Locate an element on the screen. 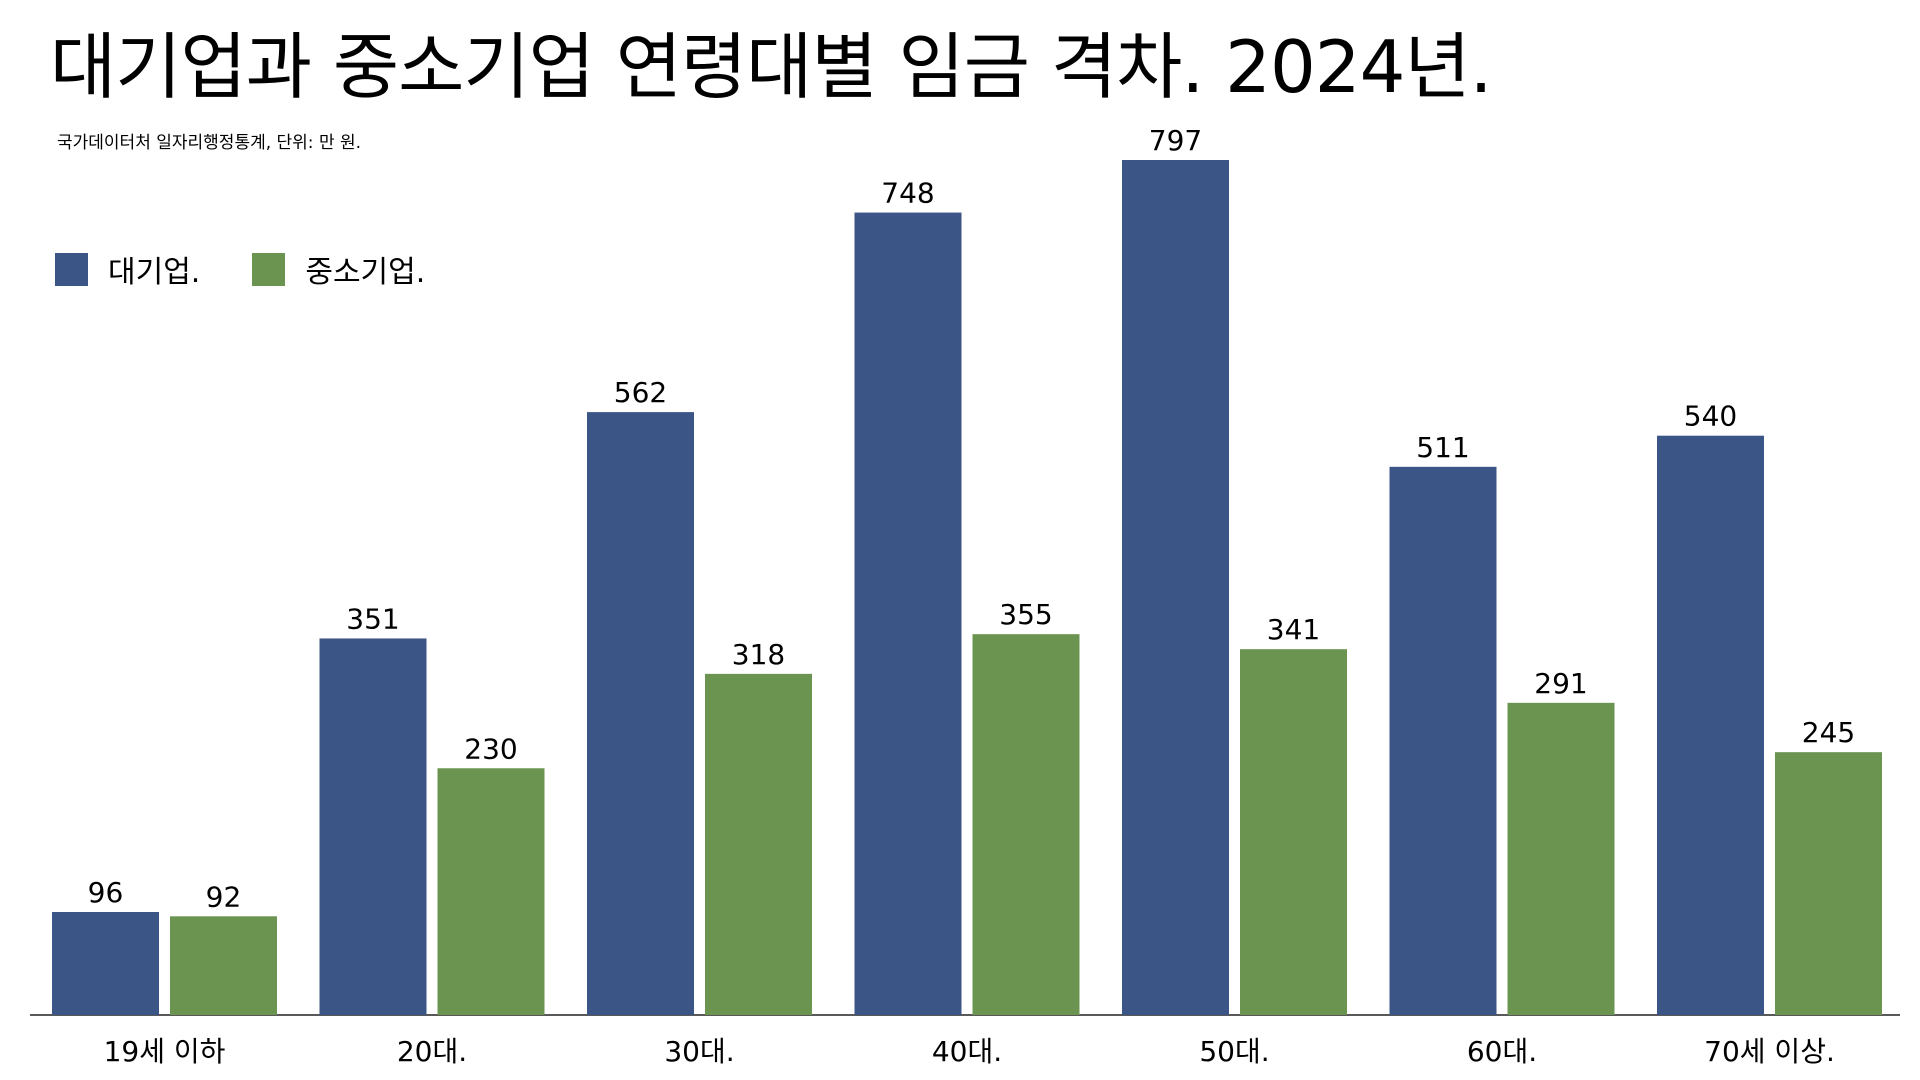 This screenshot has width=1920, height=1080. x-tick-label-1: 20대. is located at coordinates (432, 1051).